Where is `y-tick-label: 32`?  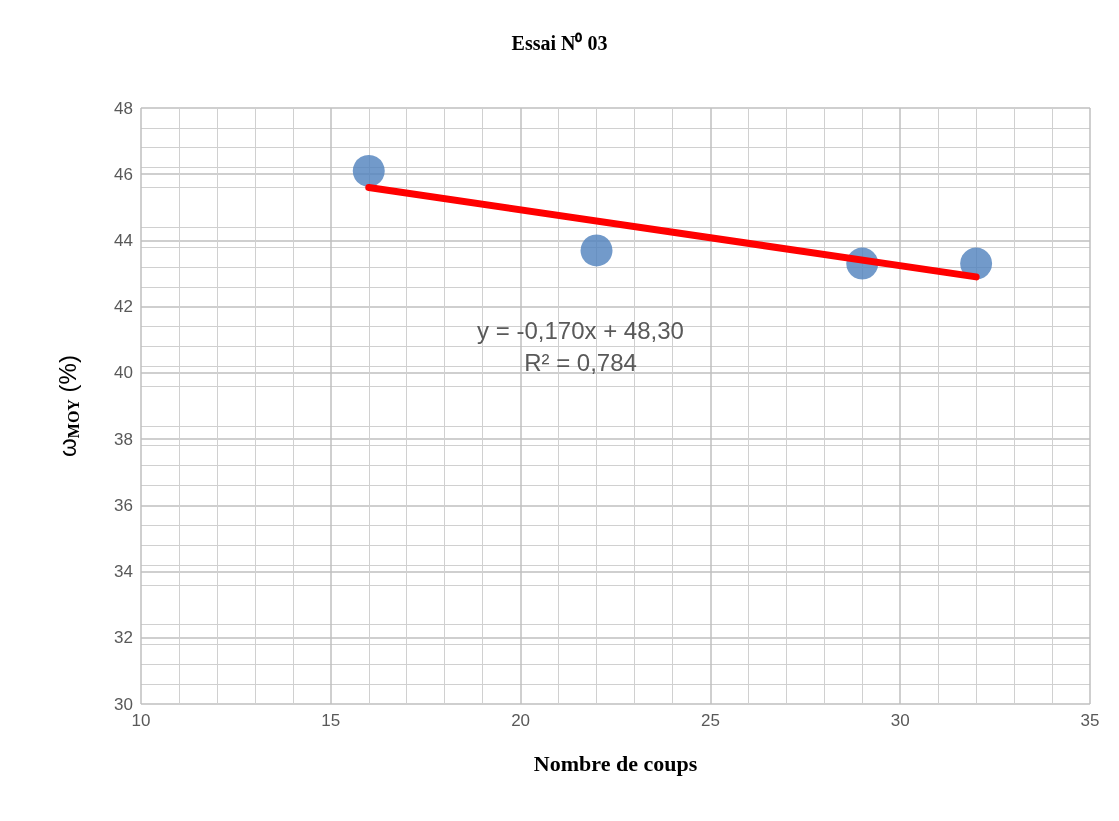 y-tick-label: 32 is located at coordinates (123, 638).